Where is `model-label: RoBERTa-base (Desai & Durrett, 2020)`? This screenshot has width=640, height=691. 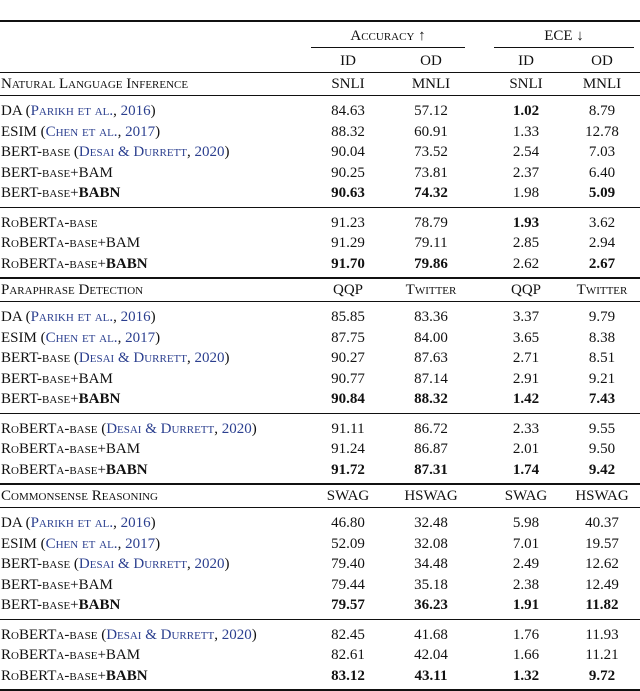 model-label: RoBERTa-base (Desai & Durrett, 2020) is located at coordinates (152, 631).